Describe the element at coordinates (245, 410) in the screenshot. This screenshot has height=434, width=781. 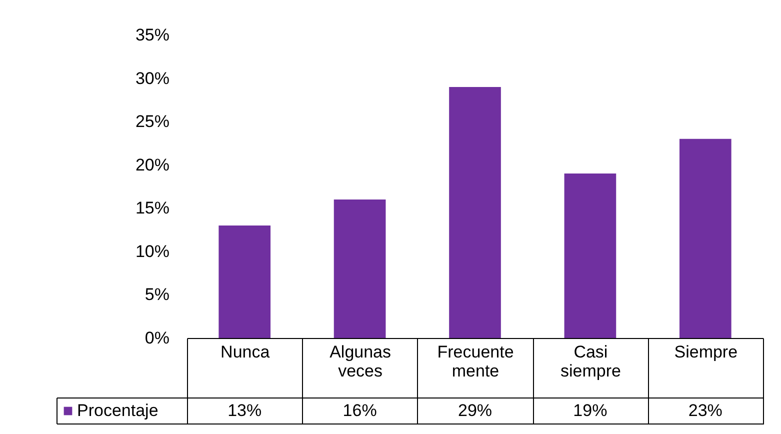
I see `data-label: 13%` at that location.